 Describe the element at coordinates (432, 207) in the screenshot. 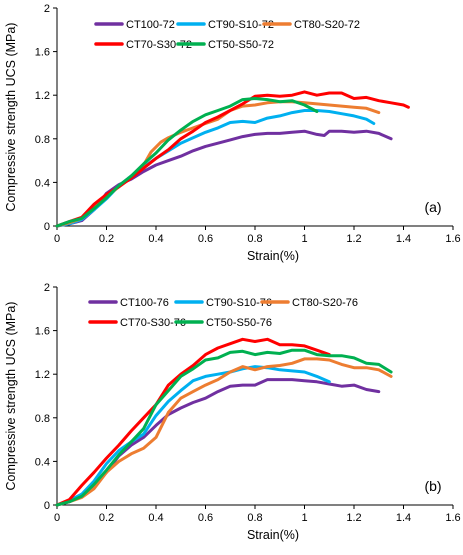

I see `panel-label: (a)` at that location.